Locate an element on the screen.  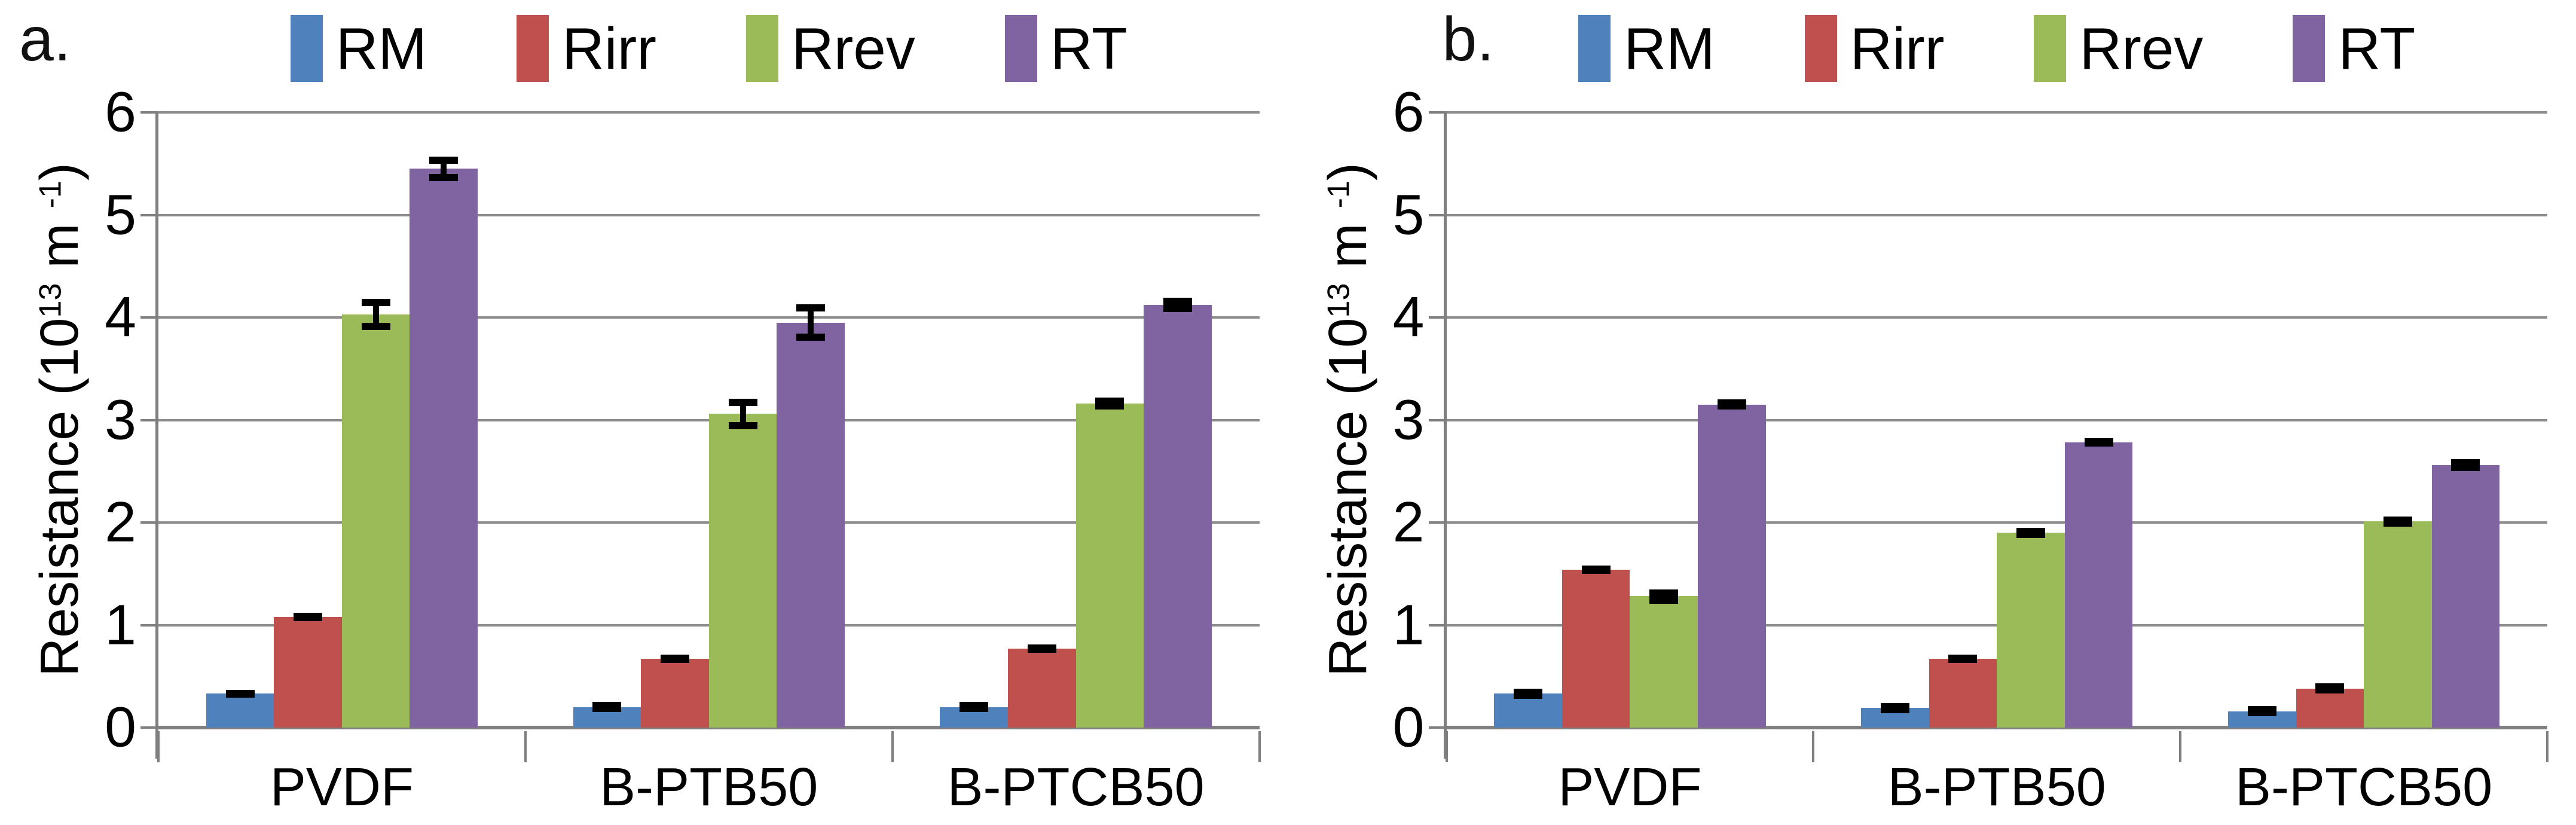
bar-slot-RT-B-PTCB50 is located at coordinates (1178, 420).